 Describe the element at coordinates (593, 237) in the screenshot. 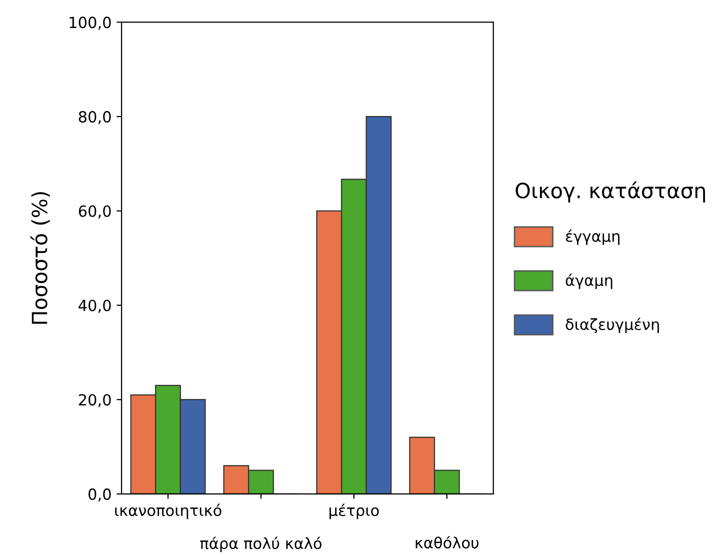

I see `legend-label: έγγαμη` at that location.